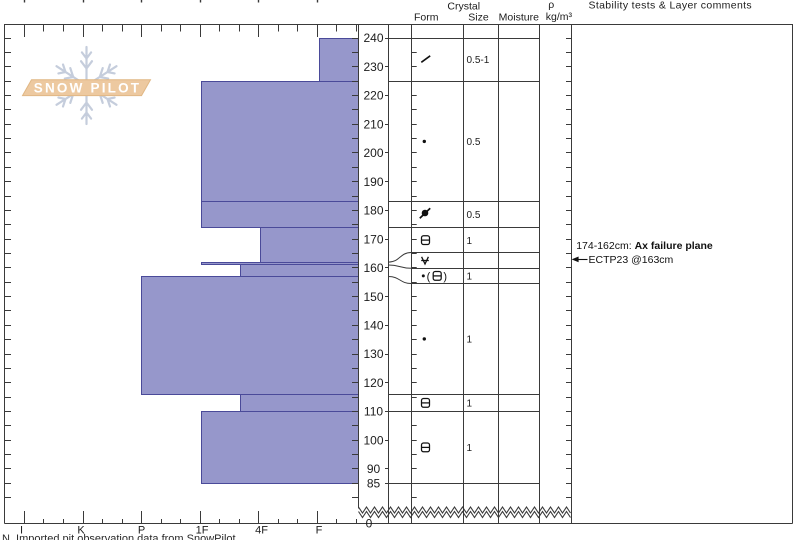 This screenshot has width=800, height=540. Describe the element at coordinates (373, 326) in the screenshot. I see `svg-text: 140` at that location.